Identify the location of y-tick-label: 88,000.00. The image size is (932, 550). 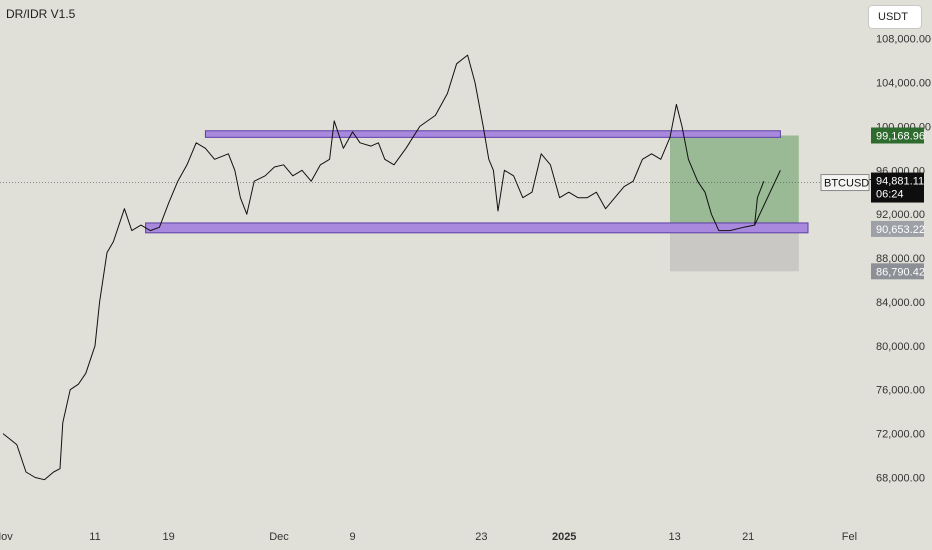
(900, 259).